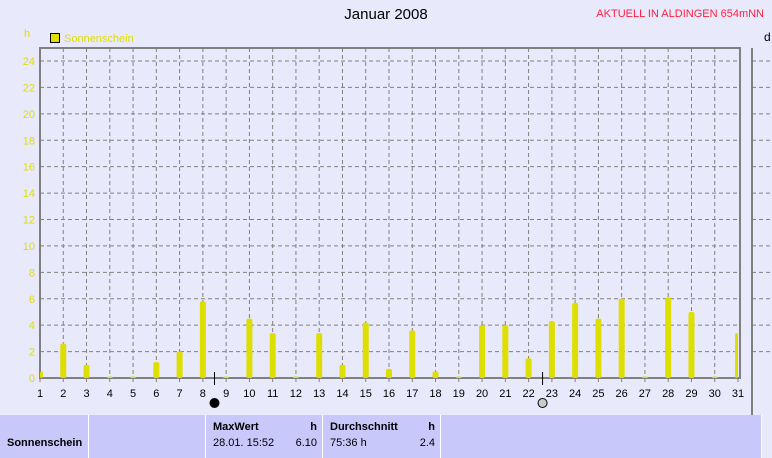 The image size is (772, 458). Describe the element at coordinates (691, 394) in the screenshot. I see `x-tick-label: 29` at that location.